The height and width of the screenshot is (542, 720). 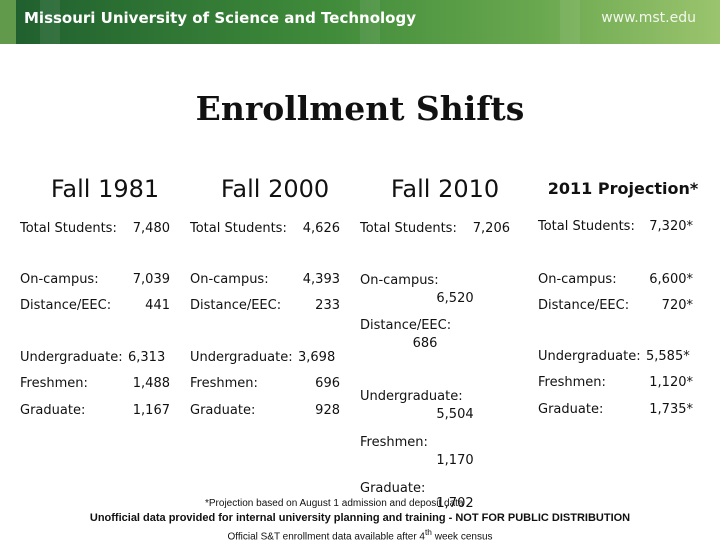 I want to click on graduate-value: 1,167, so click(x=151, y=410).